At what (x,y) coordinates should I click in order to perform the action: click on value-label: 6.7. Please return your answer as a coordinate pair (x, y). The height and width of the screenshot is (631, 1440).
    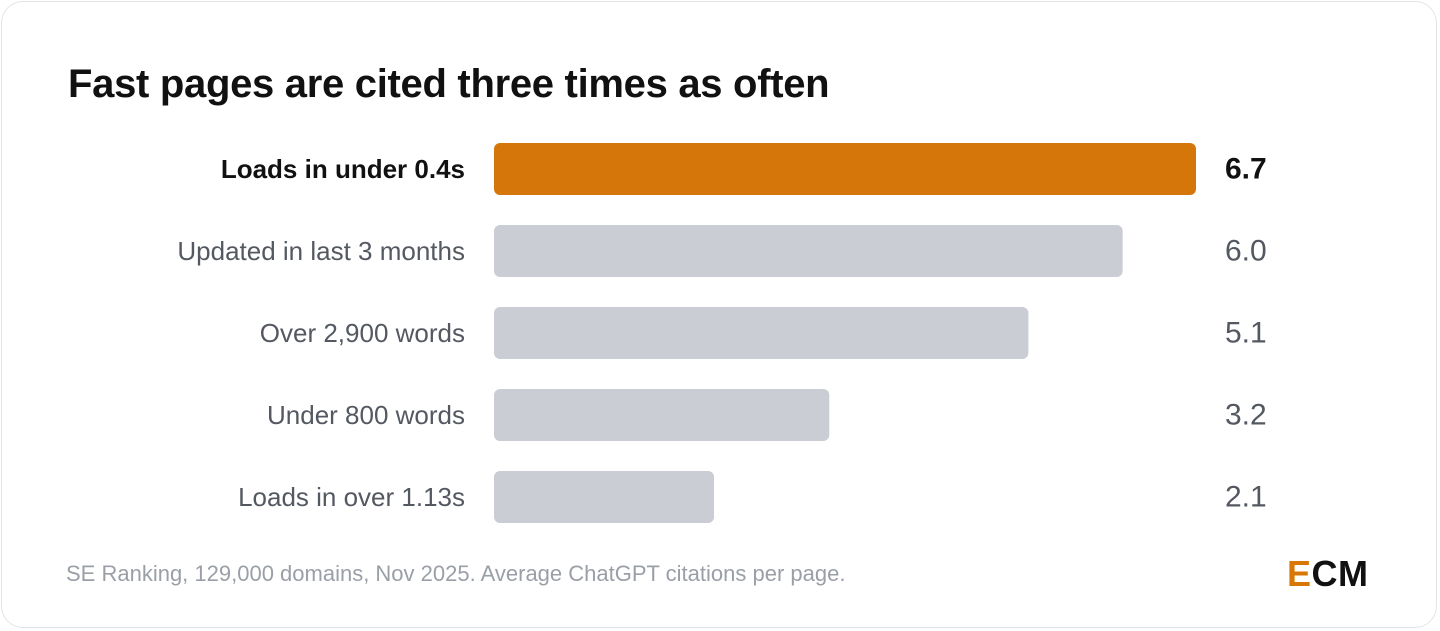
    Looking at the image, I should click on (1246, 169).